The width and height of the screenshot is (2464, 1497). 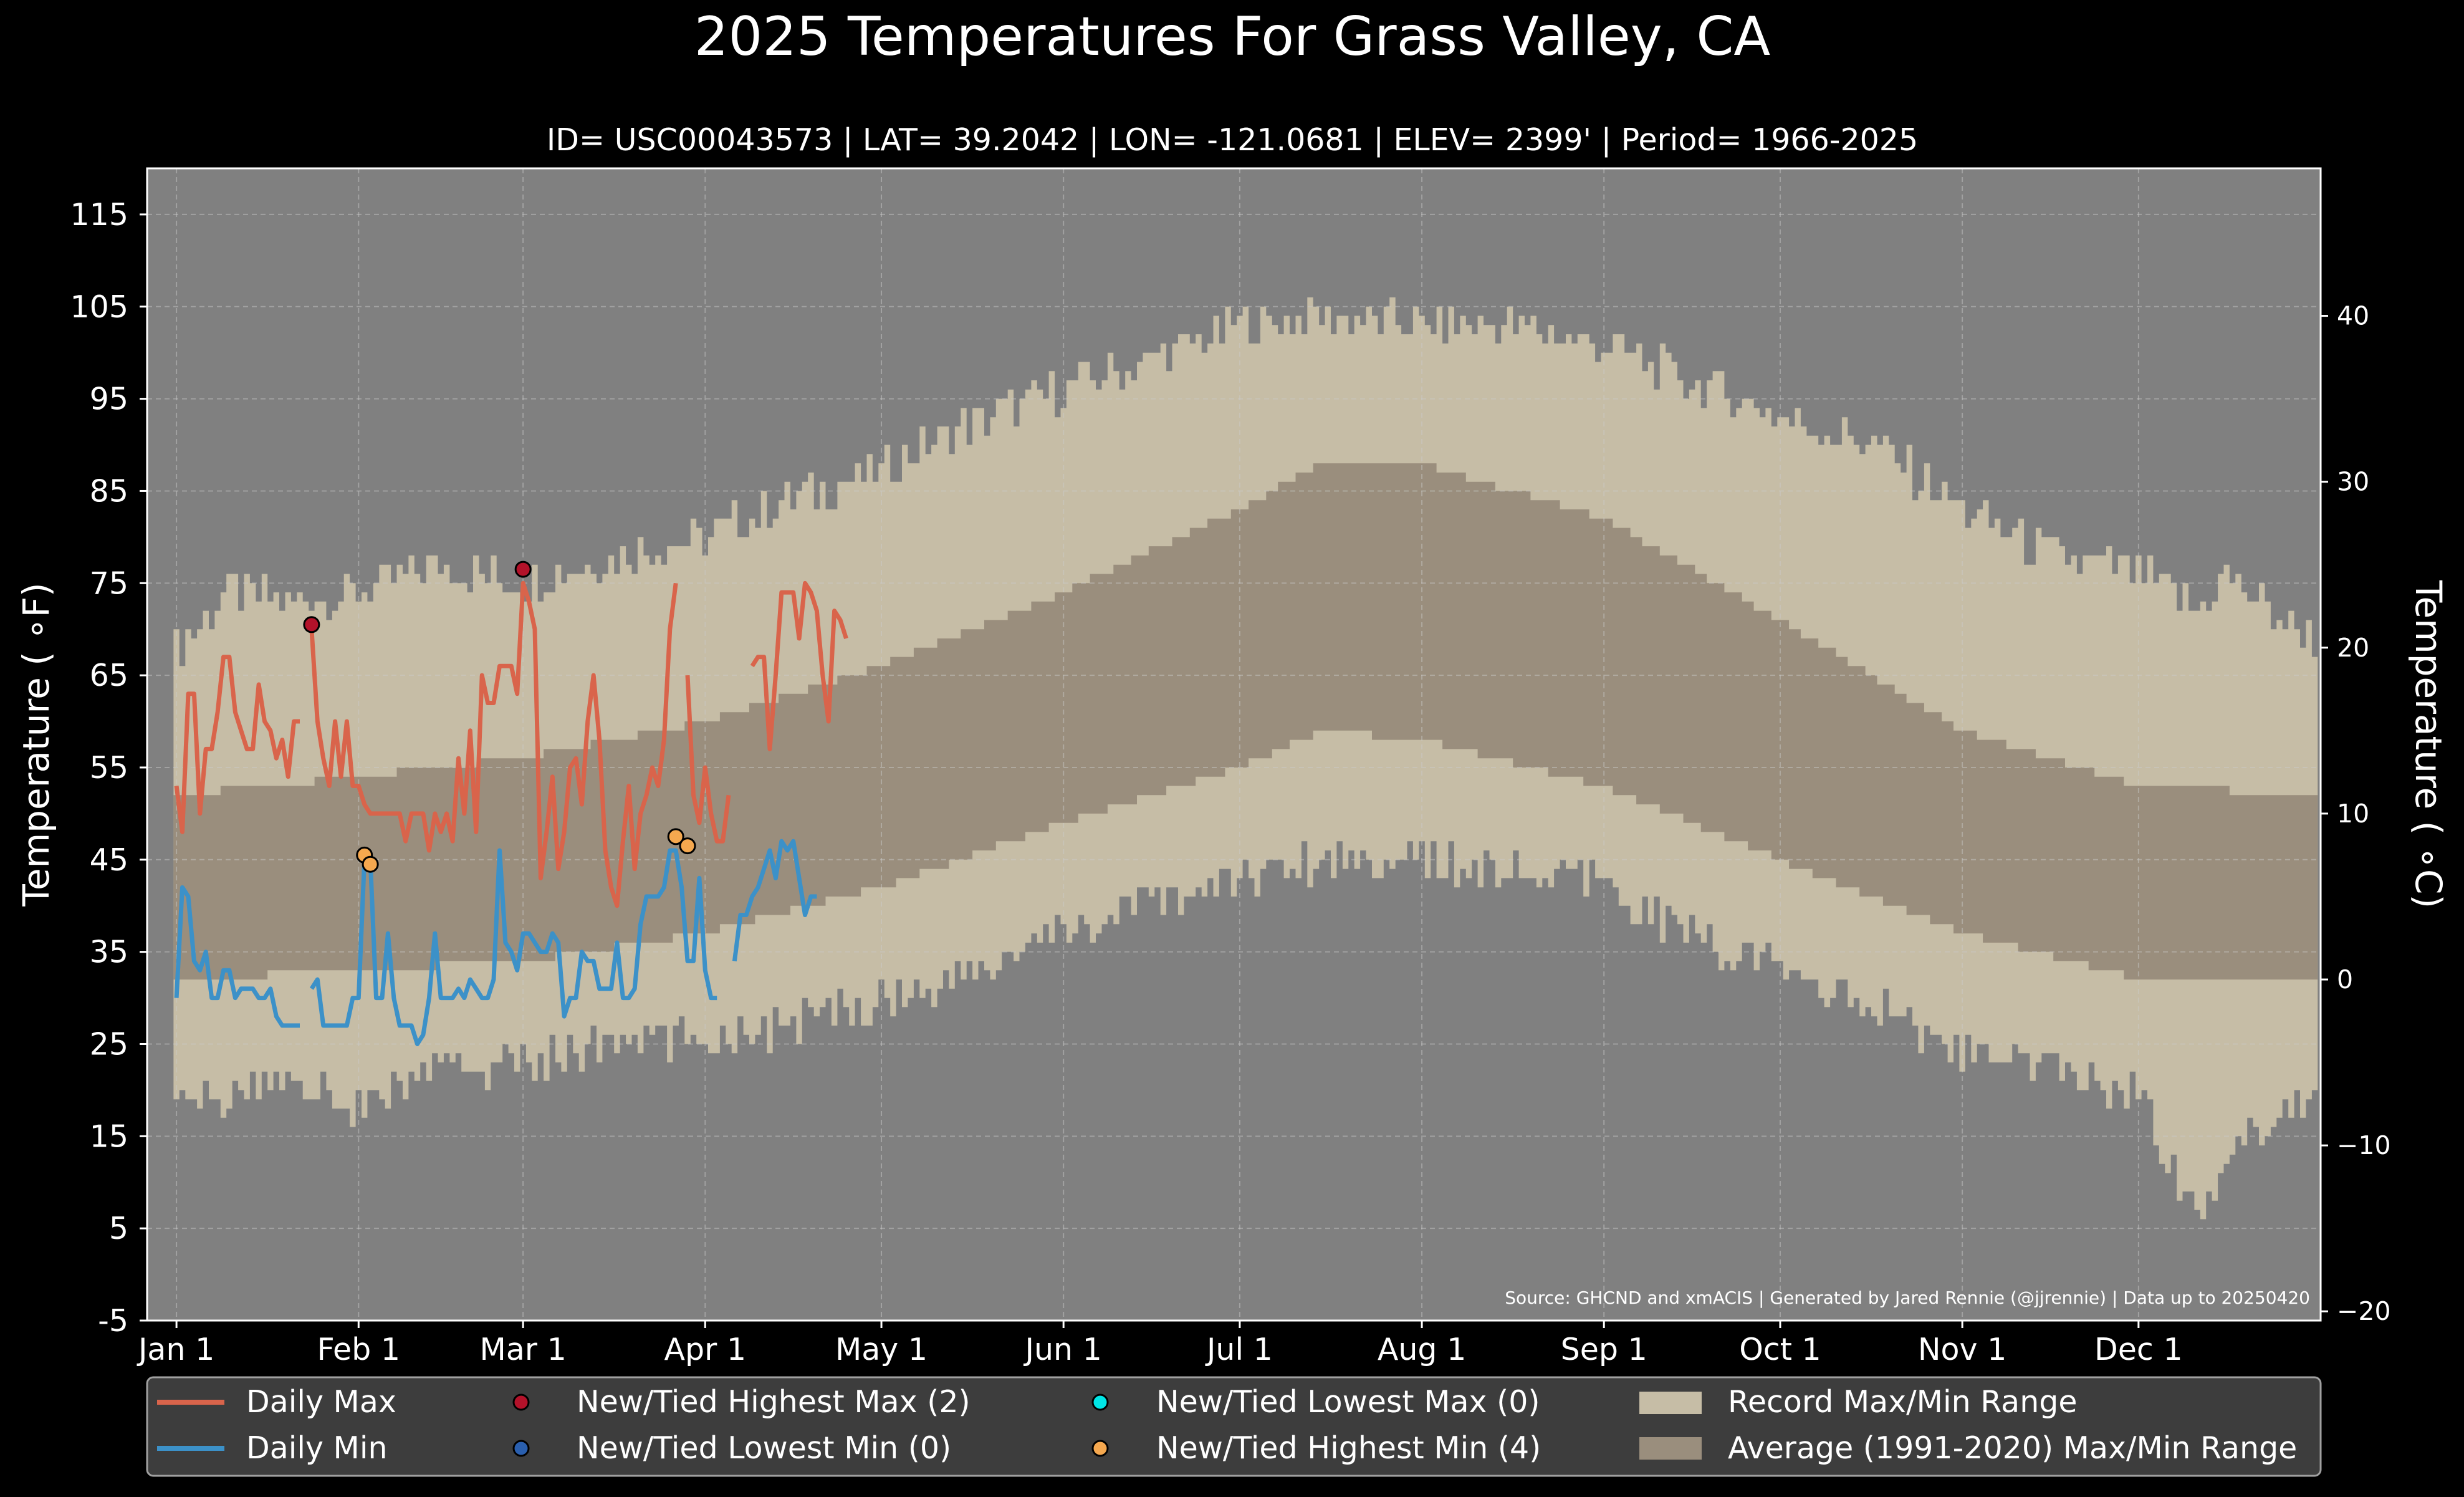 What do you see at coordinates (99, 215) in the screenshot?
I see `y-left-tick-label: 115` at bounding box center [99, 215].